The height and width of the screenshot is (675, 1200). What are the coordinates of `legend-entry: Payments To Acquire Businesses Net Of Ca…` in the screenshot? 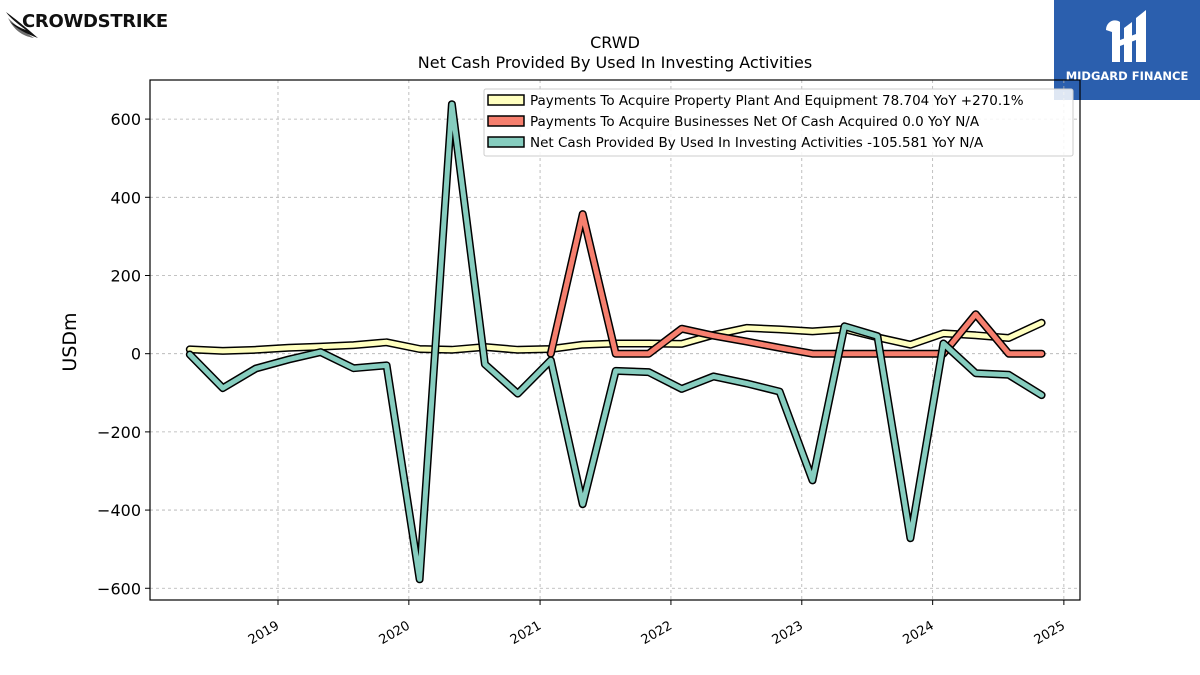 It's located at (755, 122).